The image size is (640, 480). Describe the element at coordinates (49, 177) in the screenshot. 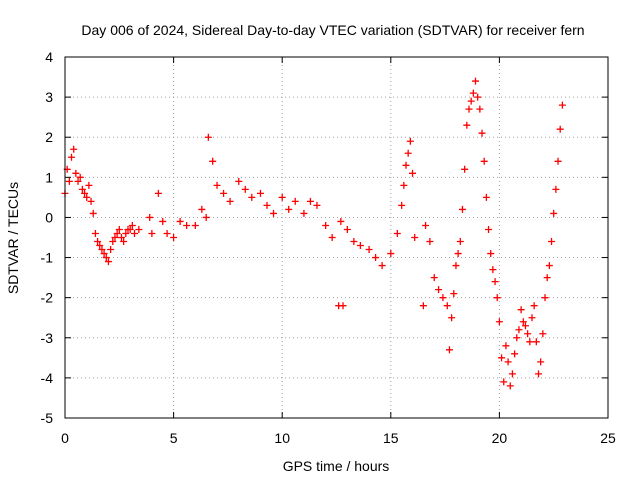

I see `y-tick-label: 1` at that location.